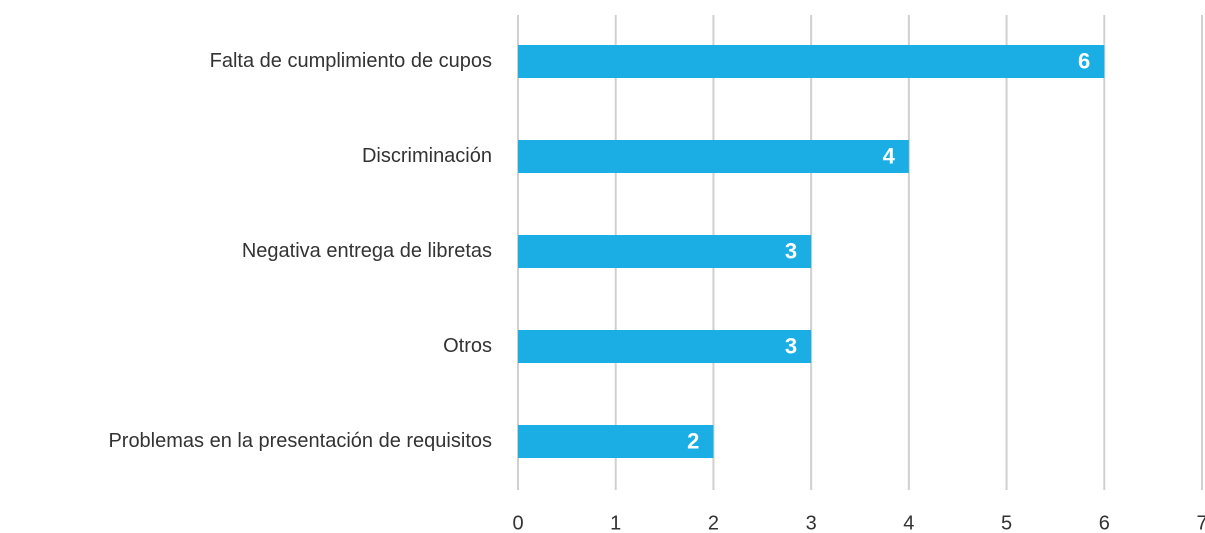 This screenshot has height=533, width=1205. Describe the element at coordinates (615, 522) in the screenshot. I see `x-tick-label: 1` at that location.